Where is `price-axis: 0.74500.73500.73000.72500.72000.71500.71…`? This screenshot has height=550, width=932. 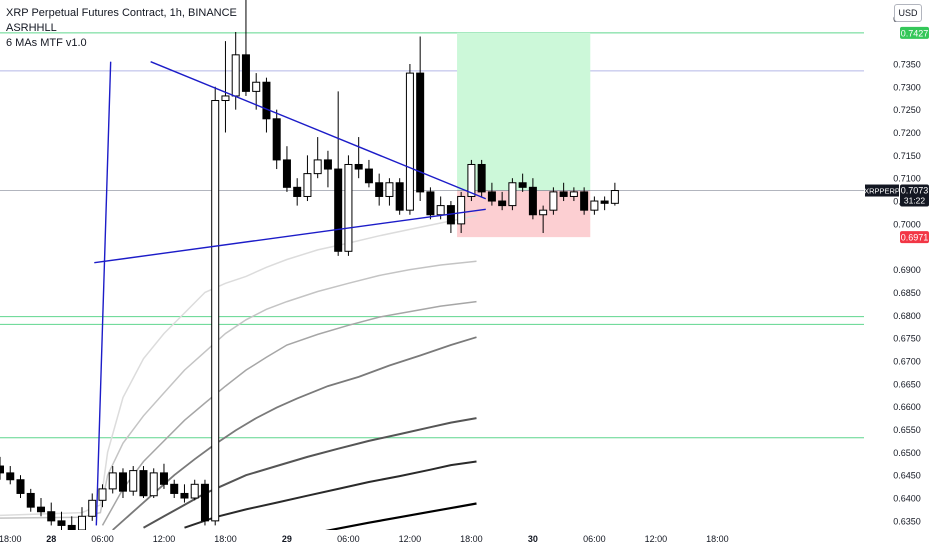
price-axis: 0.74500.73500.73000.72500.72000.71500.71… is located at coordinates (898, 275).